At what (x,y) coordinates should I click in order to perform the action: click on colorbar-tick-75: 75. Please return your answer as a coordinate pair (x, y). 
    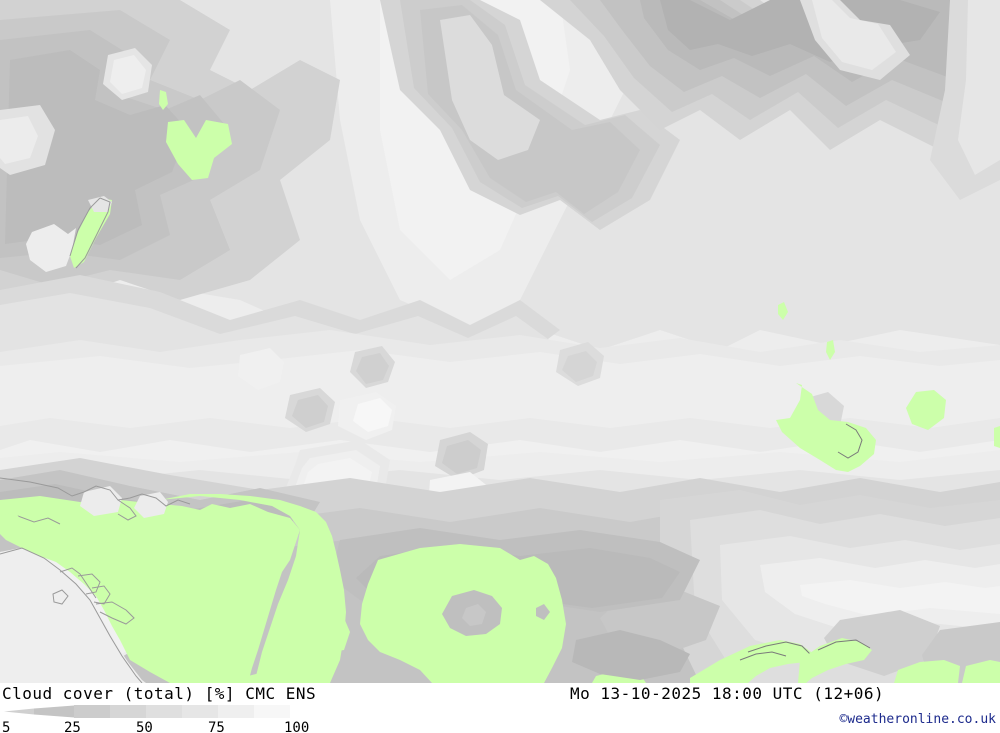
    Looking at the image, I should click on (216, 726).